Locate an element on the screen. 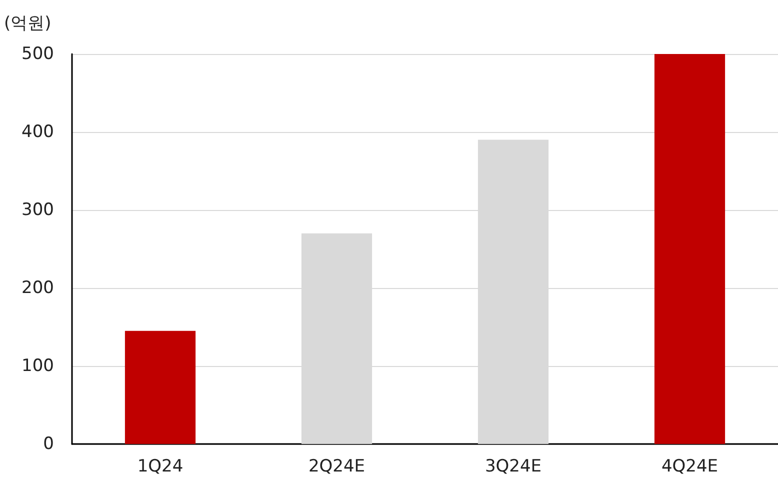  x-tick-label: 4Q24E is located at coordinates (689, 466).